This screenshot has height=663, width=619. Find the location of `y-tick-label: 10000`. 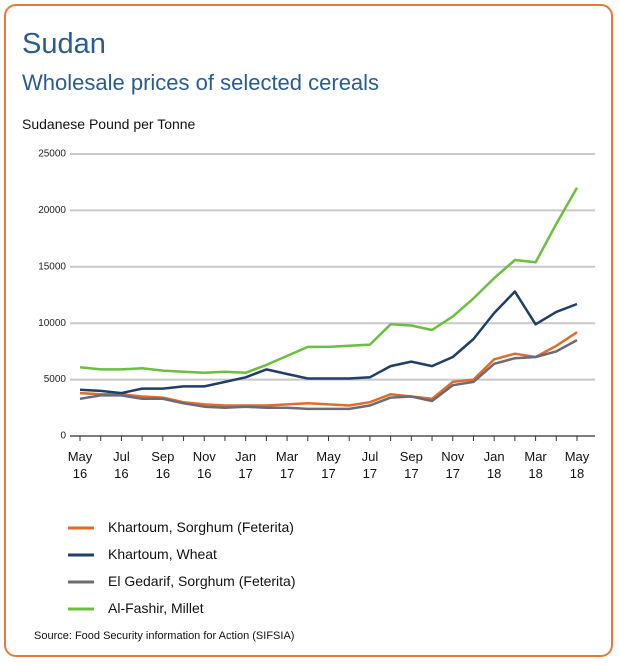

y-tick-label: 10000 is located at coordinates (52, 323).